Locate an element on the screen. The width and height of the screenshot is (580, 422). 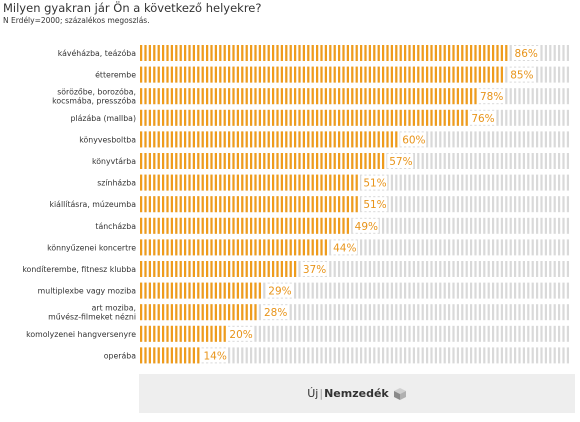
logo: Új|Nemzedék is located at coordinates (348, 393).